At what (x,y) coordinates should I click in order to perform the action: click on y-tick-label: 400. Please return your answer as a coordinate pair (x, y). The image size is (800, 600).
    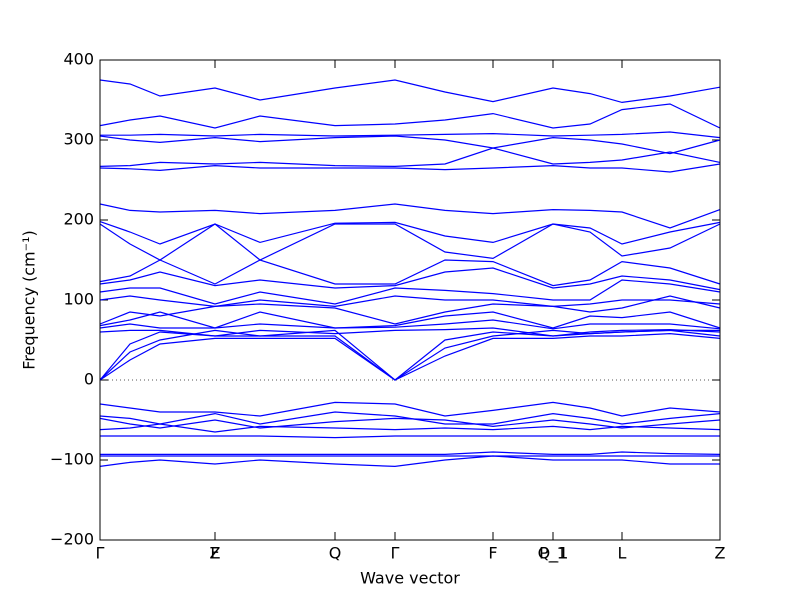
    Looking at the image, I should click on (78, 59).